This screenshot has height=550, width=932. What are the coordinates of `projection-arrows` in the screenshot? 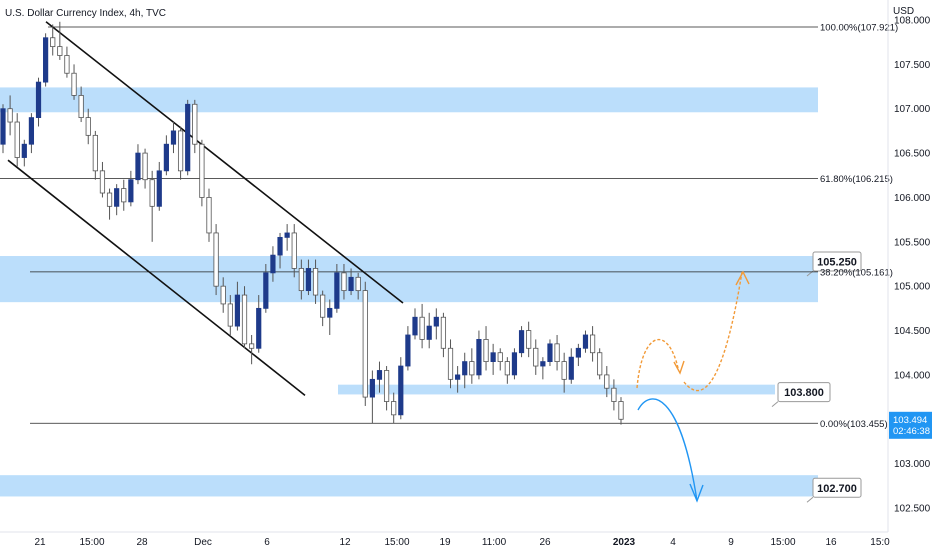 It's located at (693, 386).